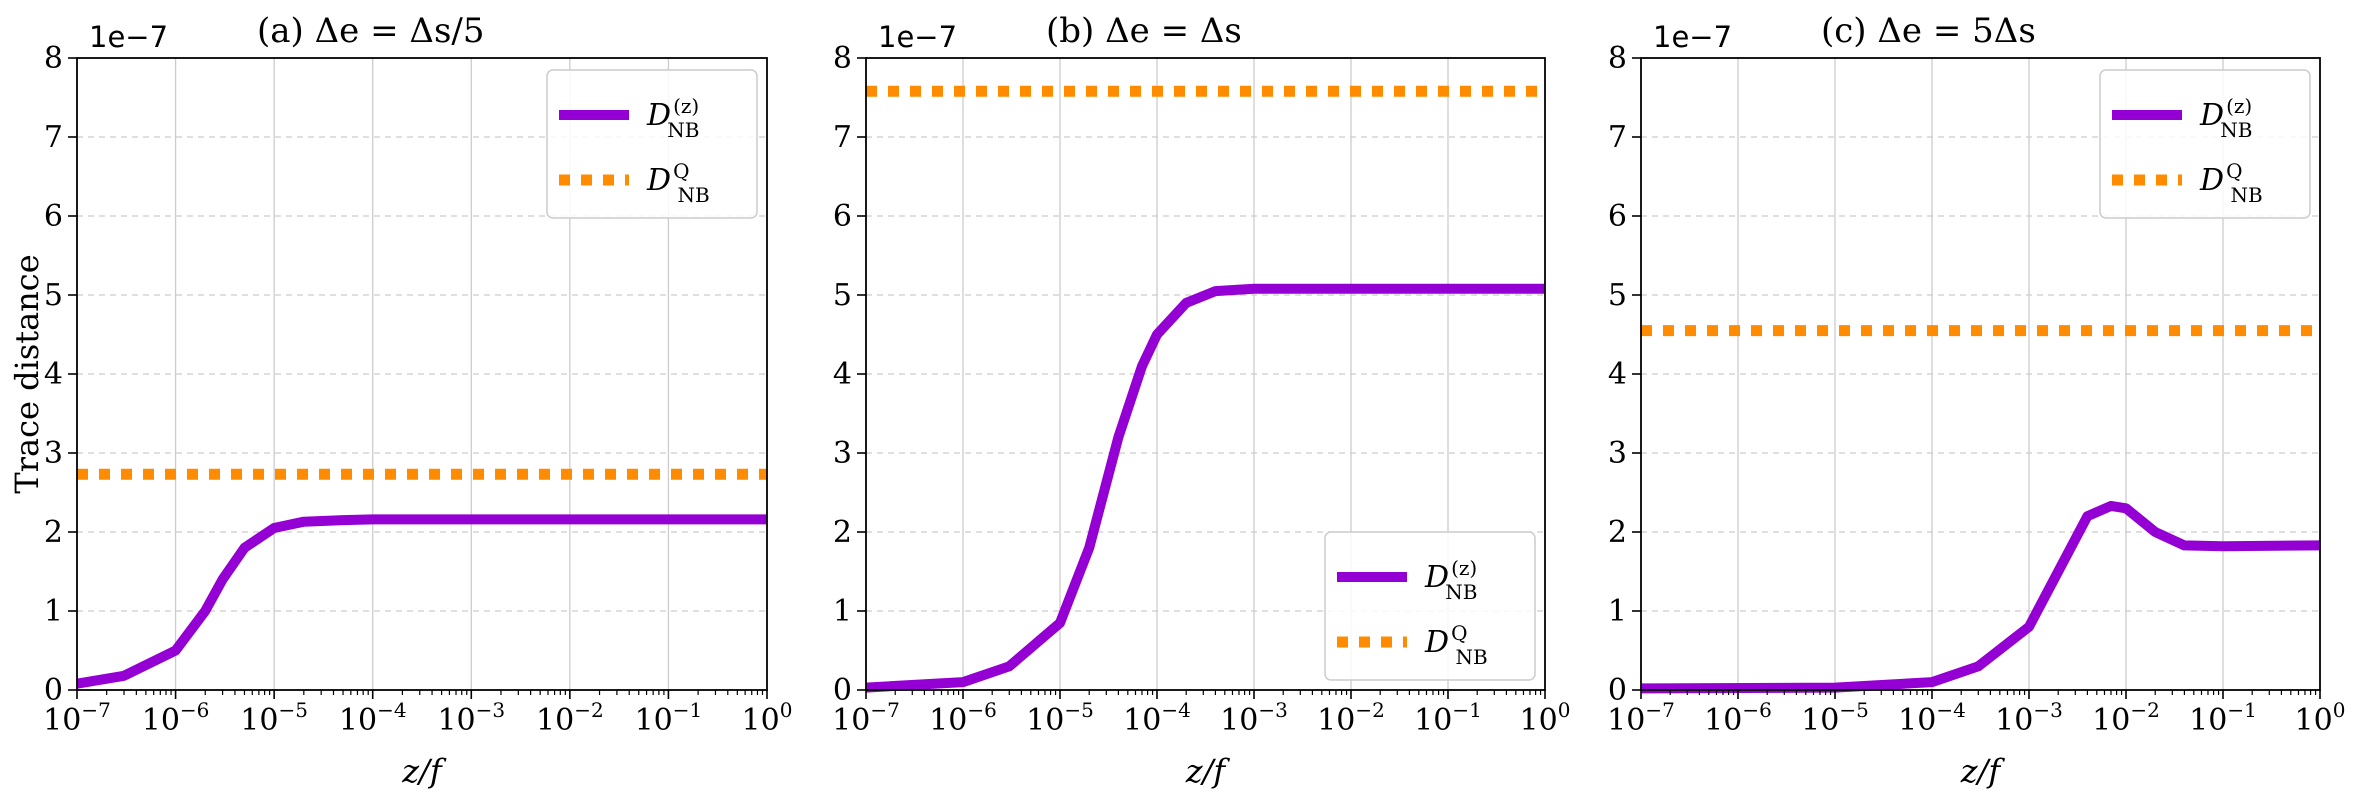  What do you see at coordinates (1928, 31) in the screenshot?
I see `panel-title: (c) Δe = 5Δs` at bounding box center [1928, 31].